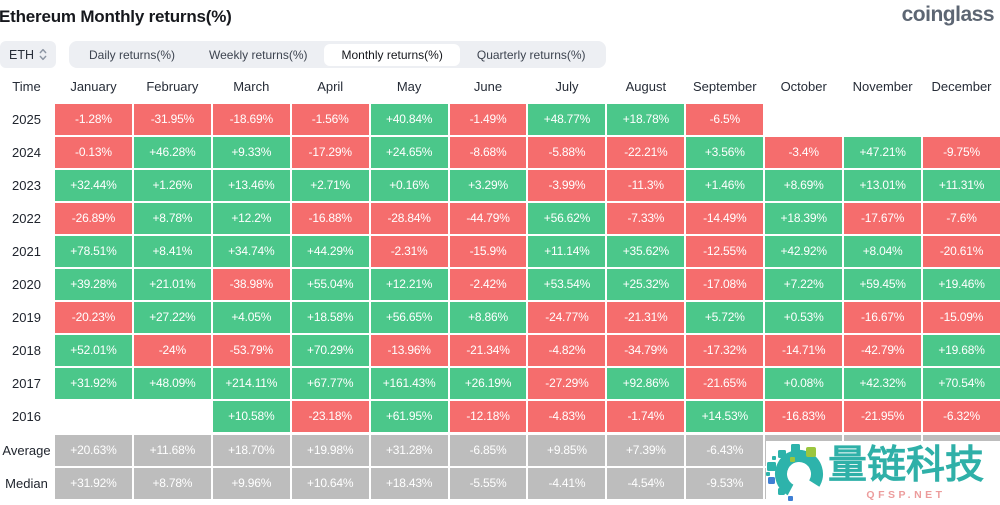 The height and width of the screenshot is (505, 1000). What do you see at coordinates (488, 119) in the screenshot?
I see `return-cell: -1.49%` at bounding box center [488, 119].